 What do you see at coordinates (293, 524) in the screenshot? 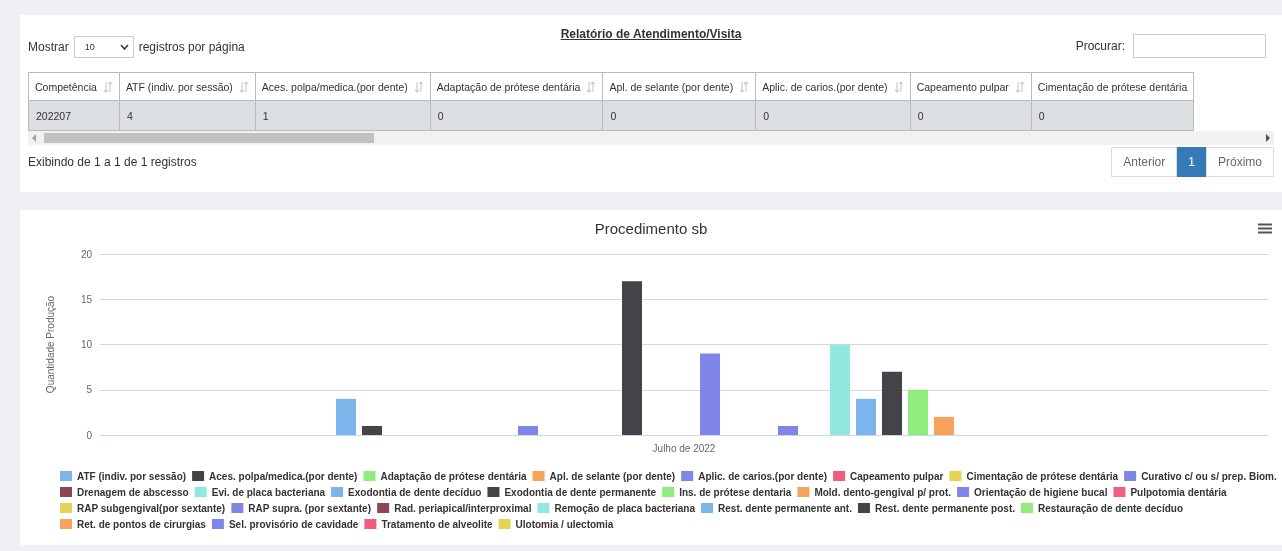
I see `legend-label: Sel. provisório de cavidade` at bounding box center [293, 524].